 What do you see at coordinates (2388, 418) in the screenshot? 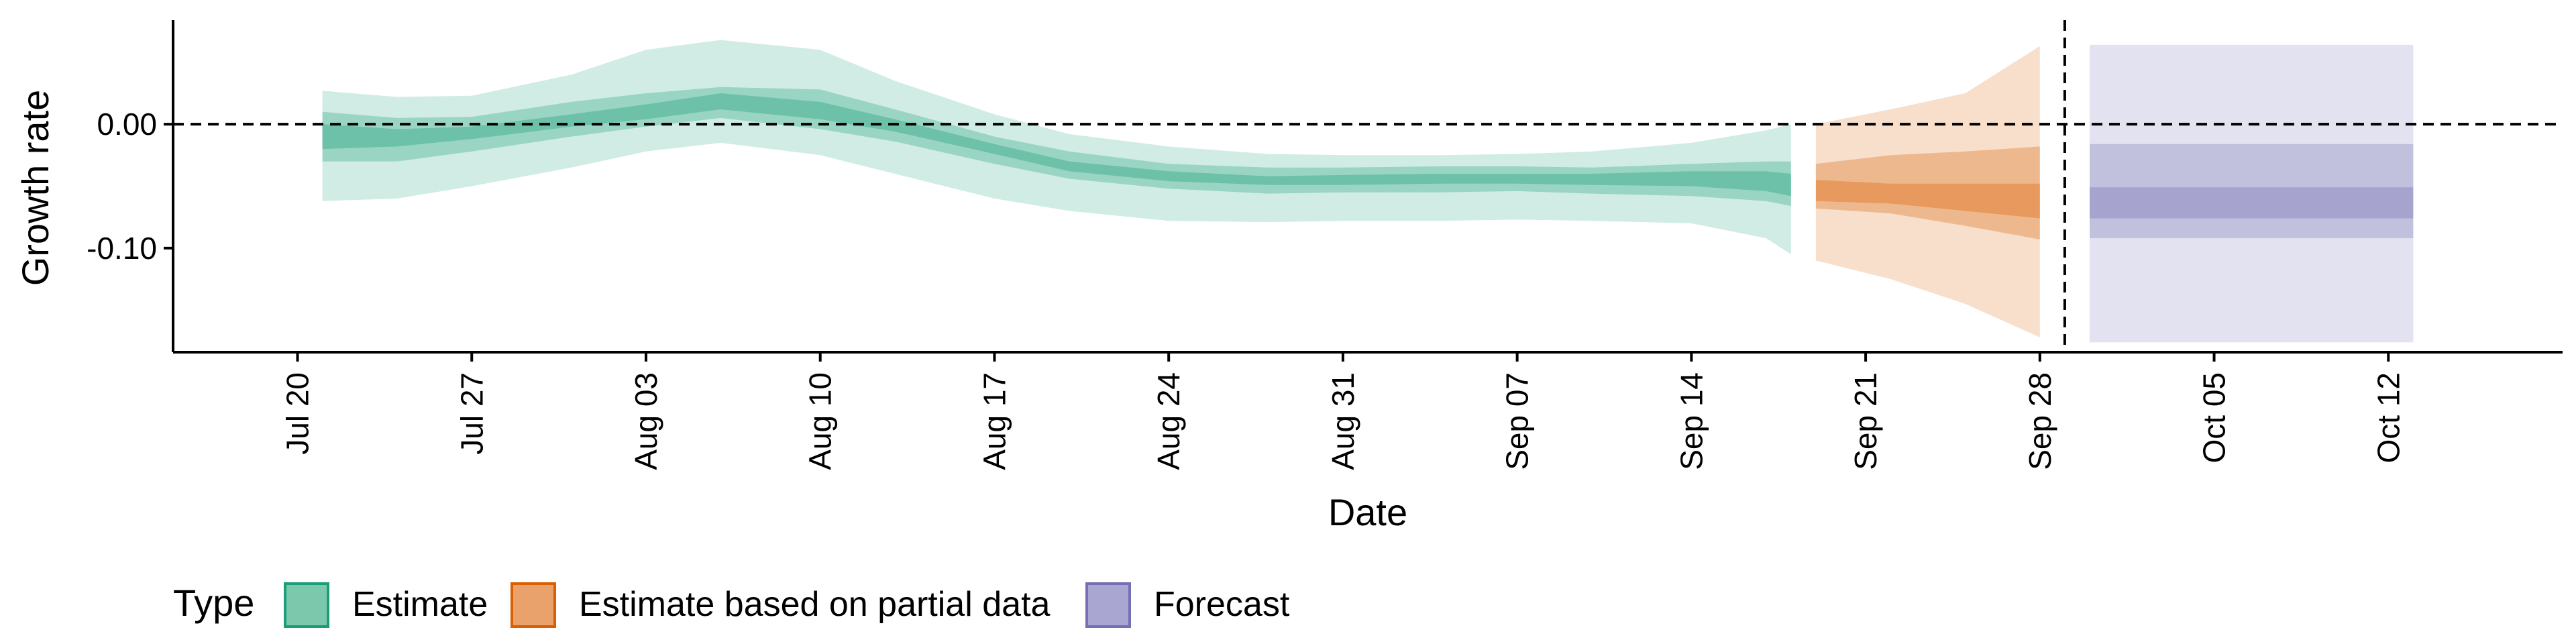
I see `x-tick-label: Oct 12` at bounding box center [2388, 418].